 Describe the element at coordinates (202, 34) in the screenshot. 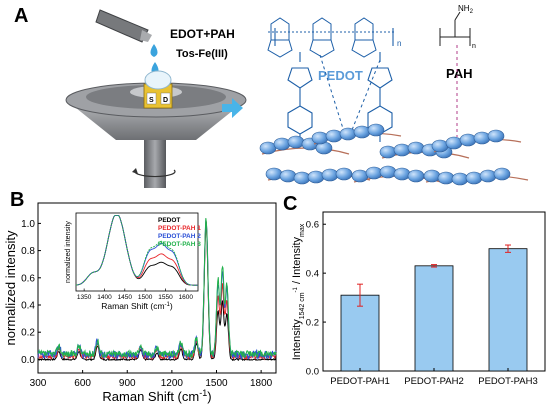

I see `reagent-label-1: EDOT+PAH` at that location.